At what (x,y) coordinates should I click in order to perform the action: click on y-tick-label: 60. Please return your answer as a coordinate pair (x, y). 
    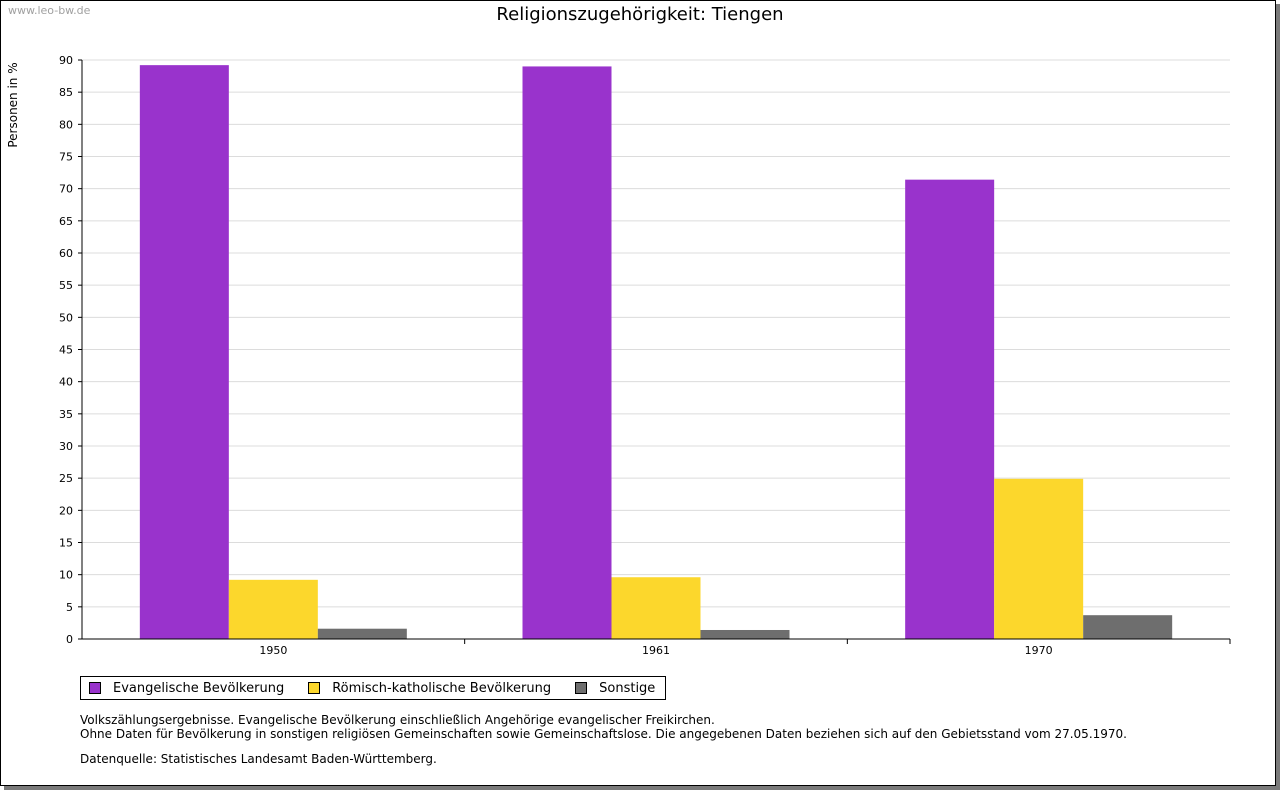
    Looking at the image, I should click on (66, 253).